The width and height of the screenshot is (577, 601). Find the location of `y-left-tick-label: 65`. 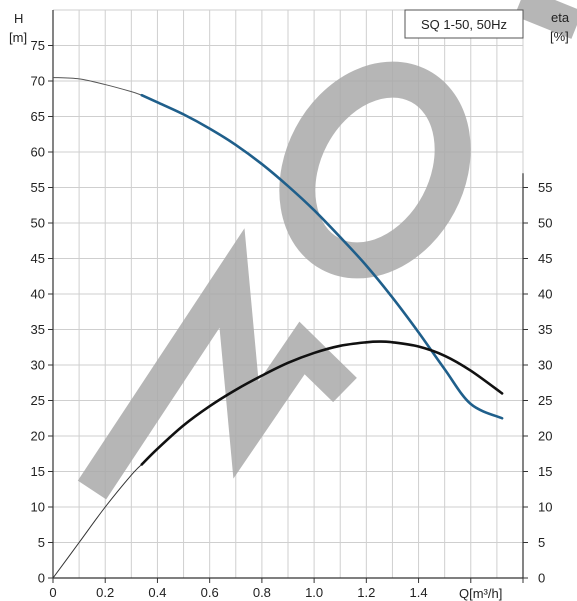

y-left-tick-label: 65 is located at coordinates (38, 116).